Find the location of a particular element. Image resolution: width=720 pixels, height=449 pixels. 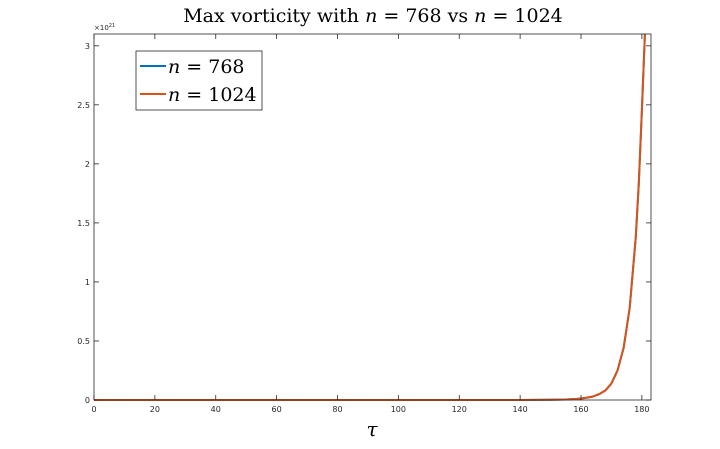

x-tick-label: 0 is located at coordinates (93, 409).